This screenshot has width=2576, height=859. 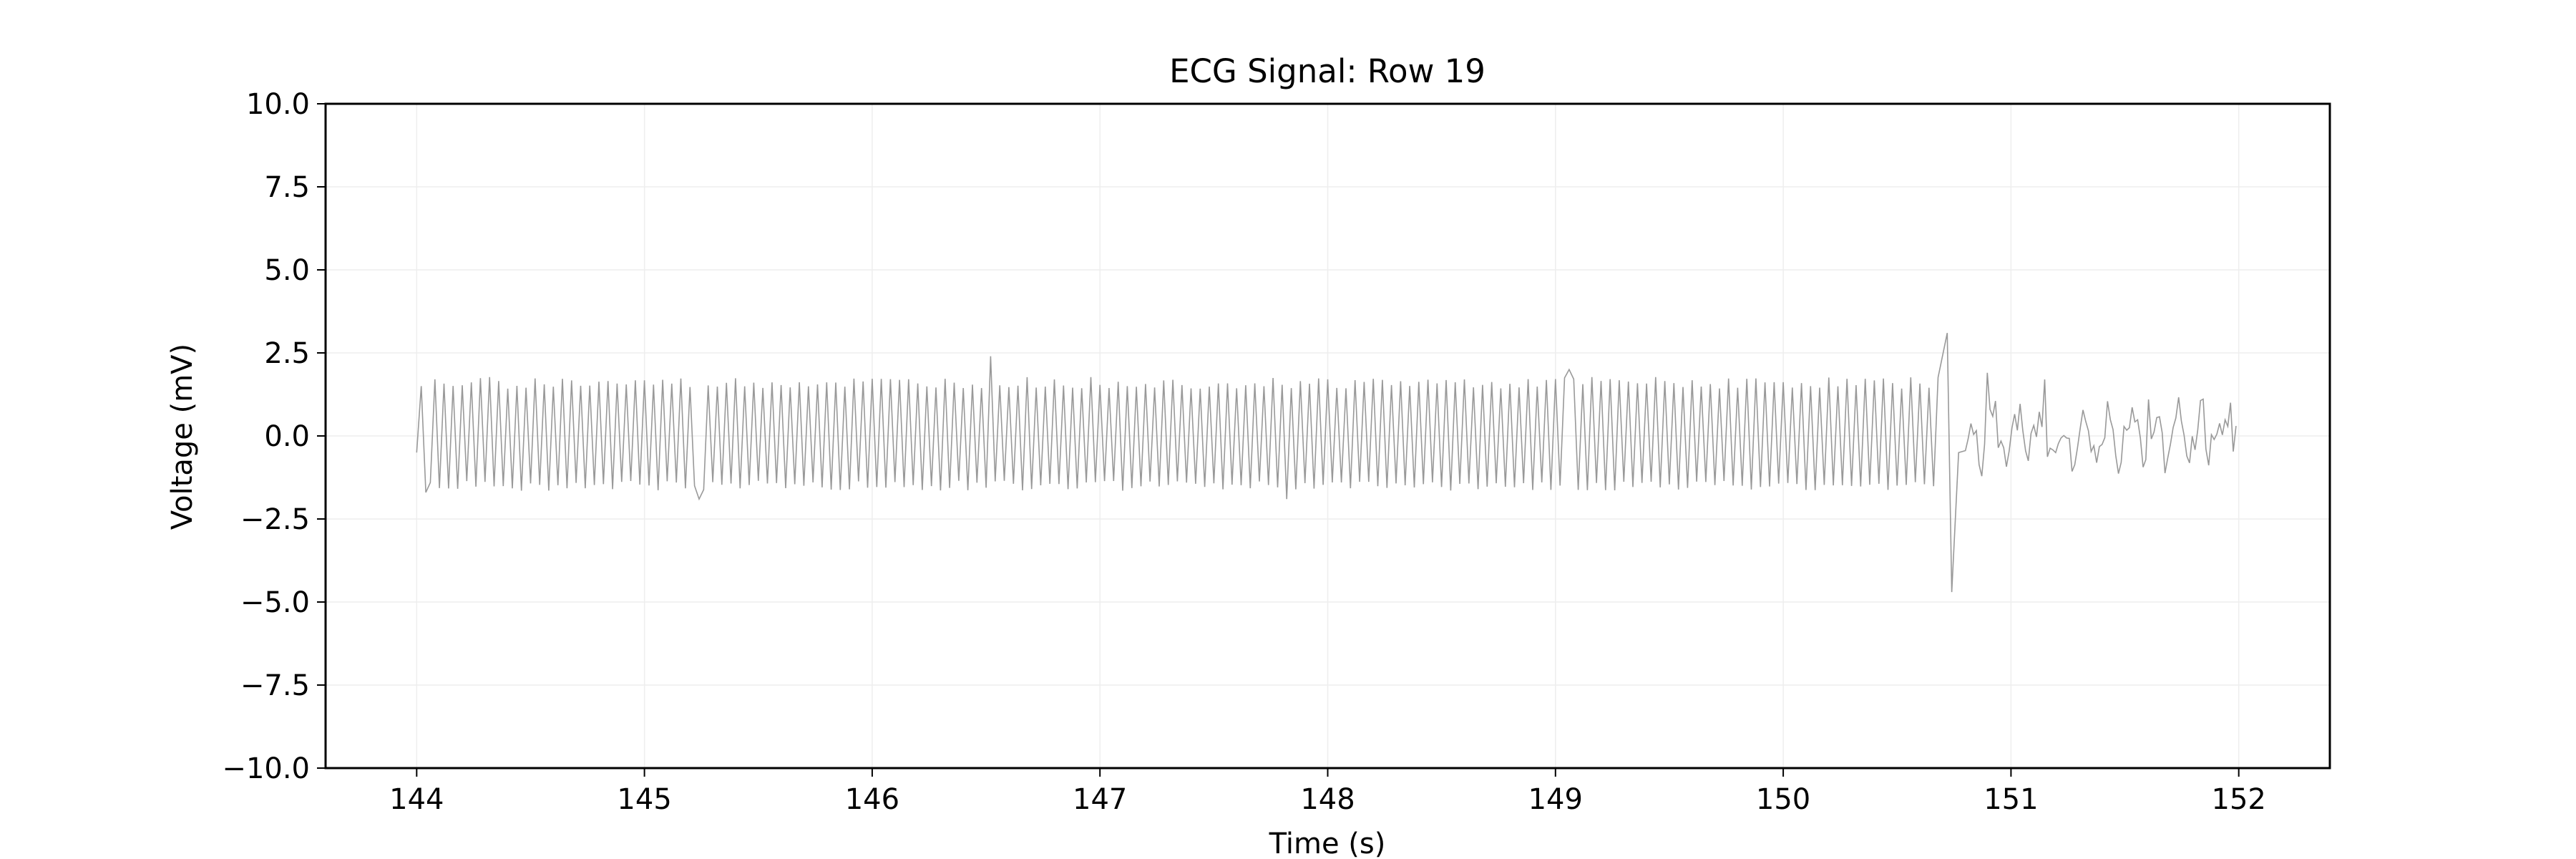 I want to click on y-tick-label: −2.5, so click(x=275, y=519).